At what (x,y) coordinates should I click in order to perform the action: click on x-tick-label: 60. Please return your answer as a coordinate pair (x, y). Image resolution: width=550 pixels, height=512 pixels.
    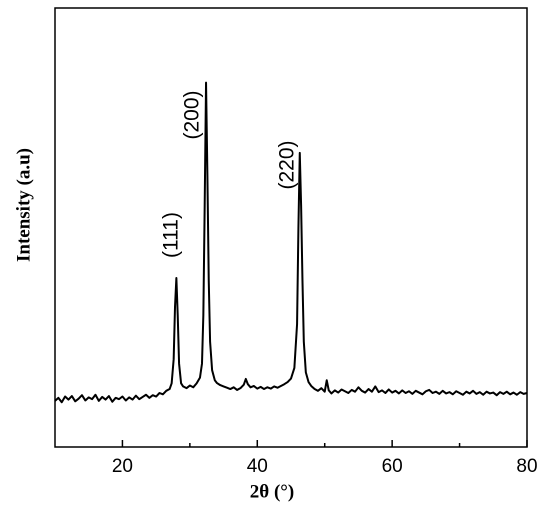
    Looking at the image, I should click on (392, 466).